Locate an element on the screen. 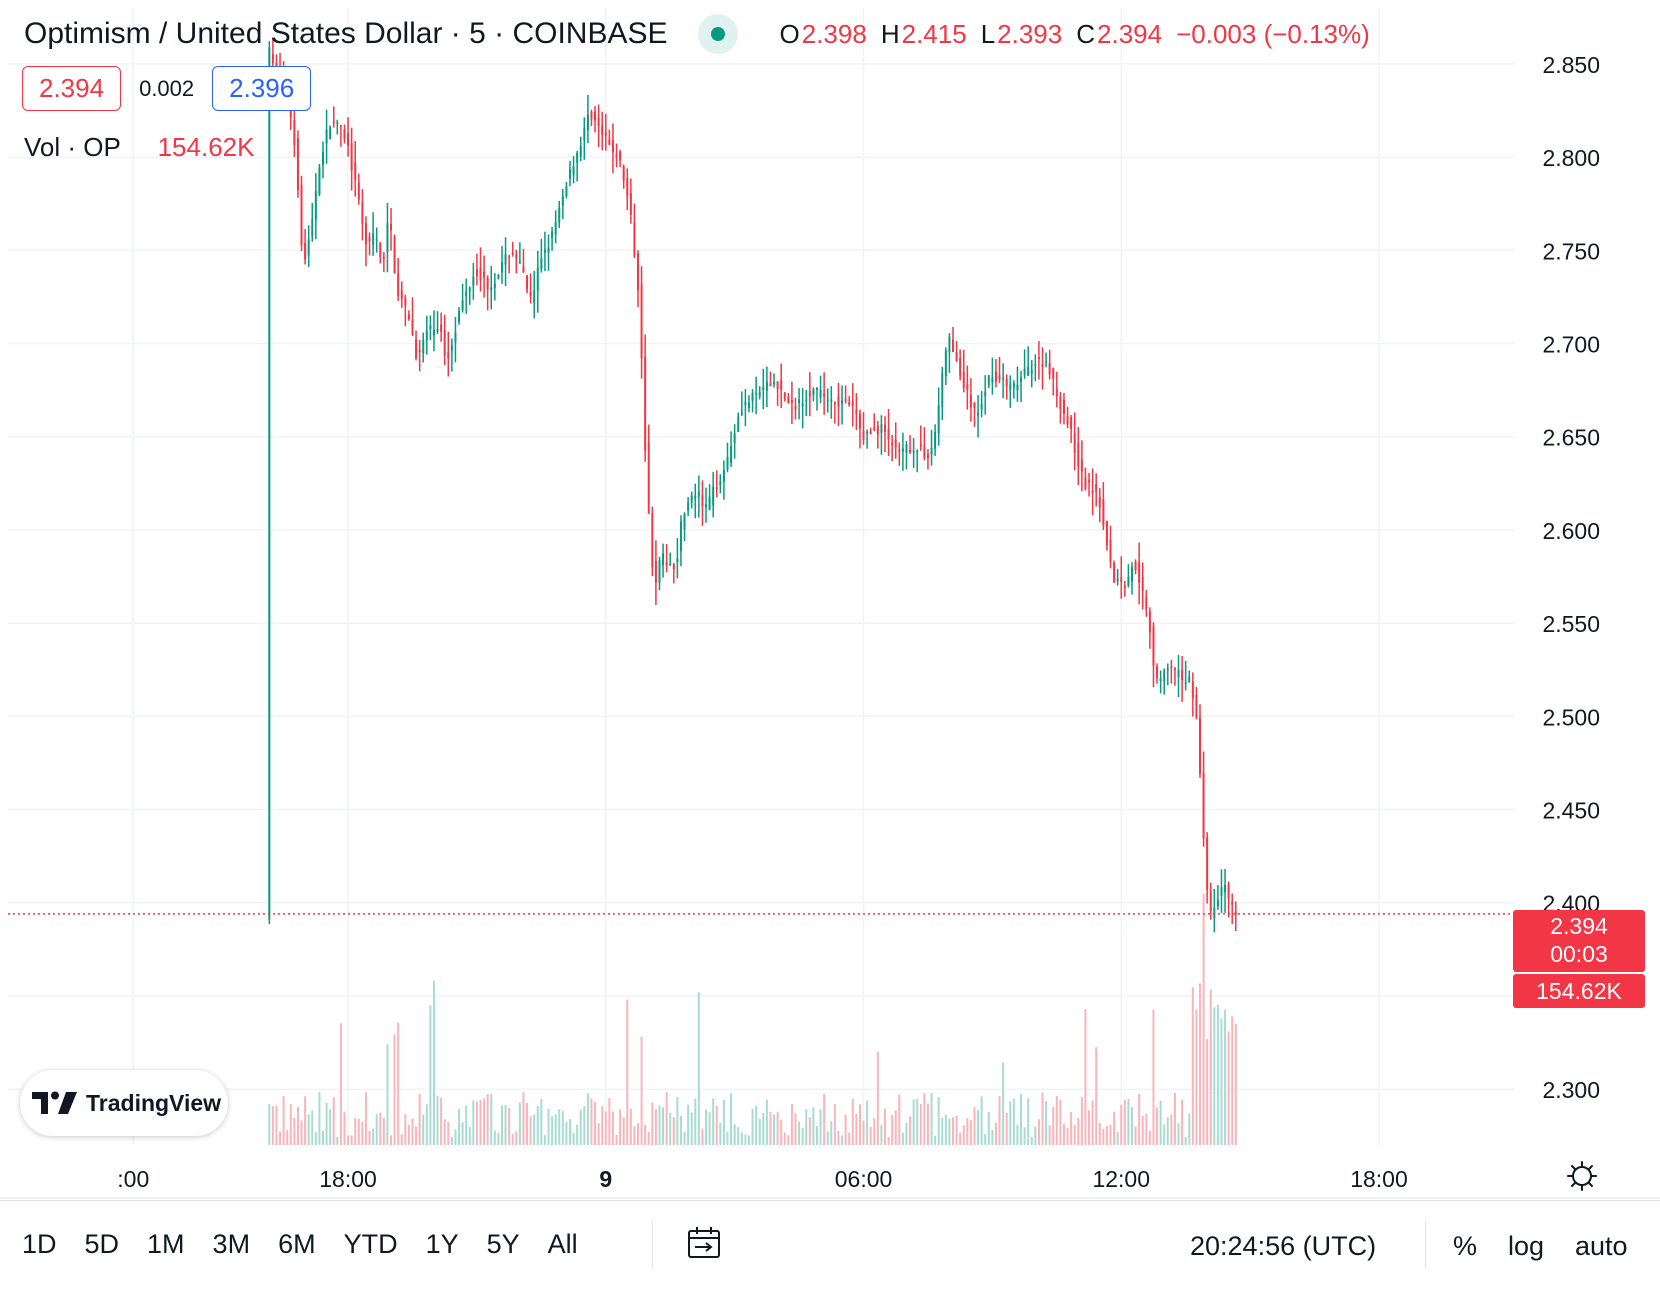  date-range-icon is located at coordinates (704, 1243).